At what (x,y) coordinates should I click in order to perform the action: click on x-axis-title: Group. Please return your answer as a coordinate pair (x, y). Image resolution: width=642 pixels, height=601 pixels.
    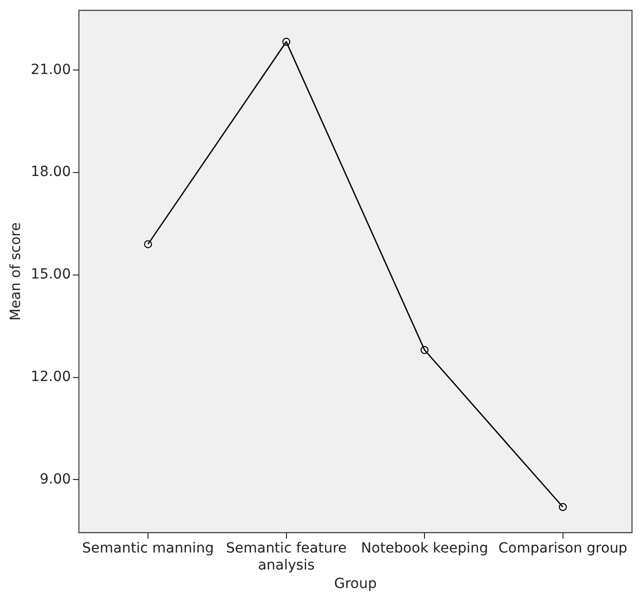
    Looking at the image, I should click on (355, 584).